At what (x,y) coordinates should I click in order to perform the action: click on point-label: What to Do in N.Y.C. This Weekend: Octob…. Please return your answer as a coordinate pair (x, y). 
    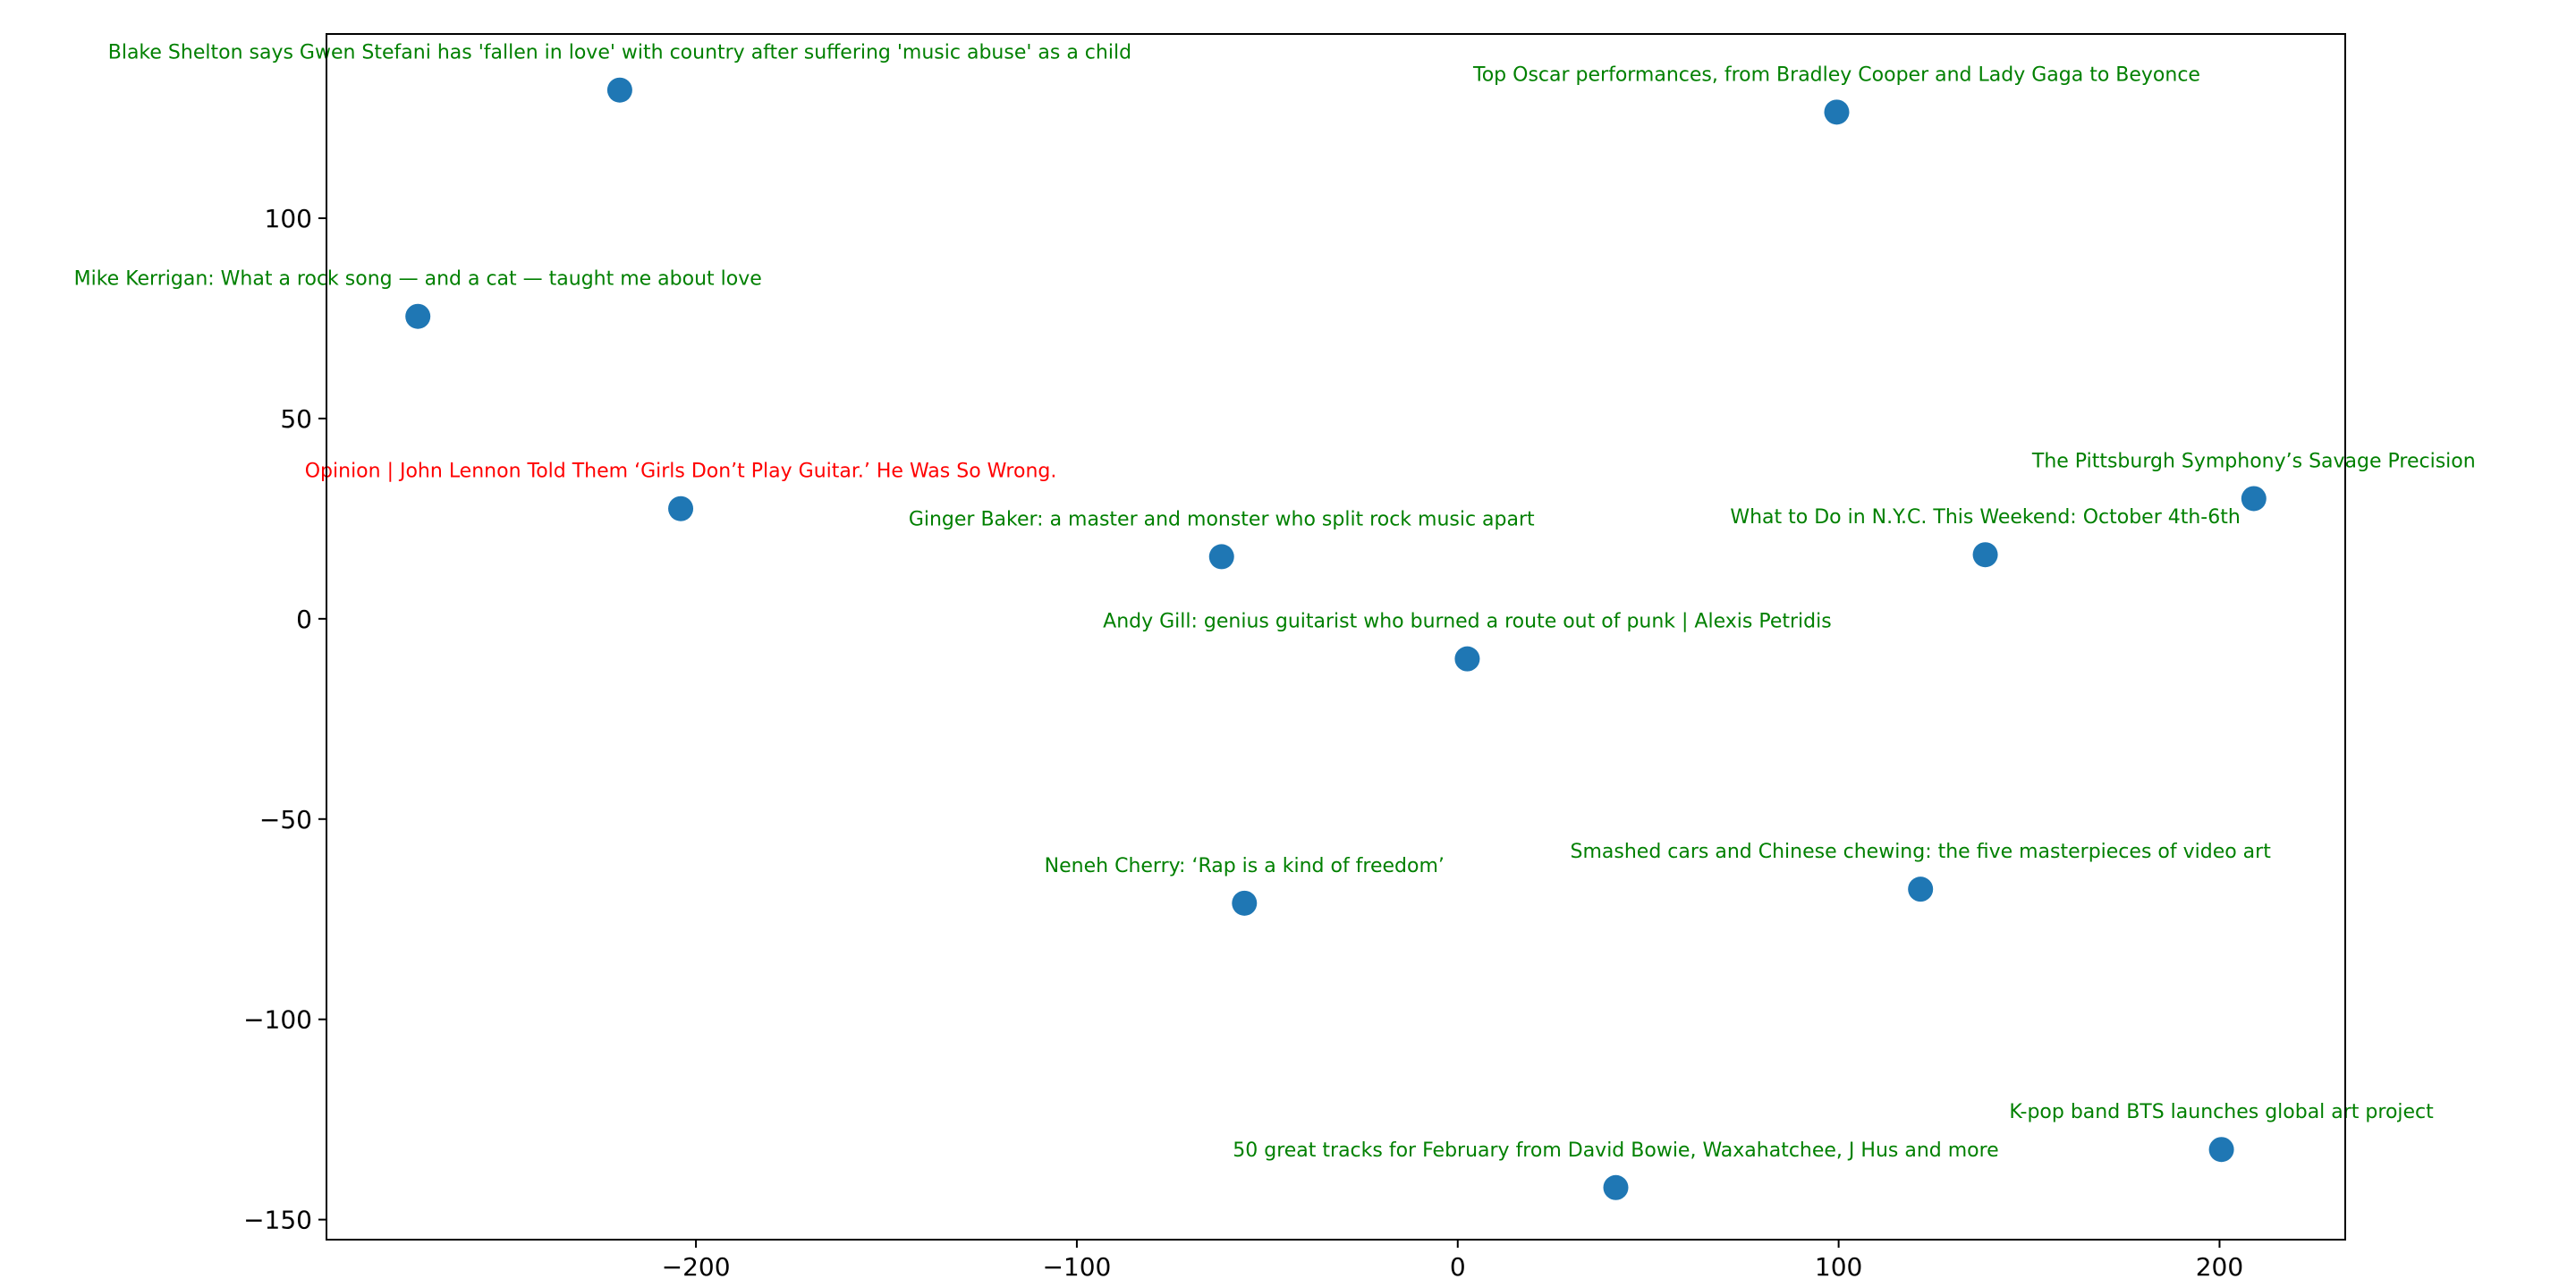
    Looking at the image, I should click on (1985, 518).